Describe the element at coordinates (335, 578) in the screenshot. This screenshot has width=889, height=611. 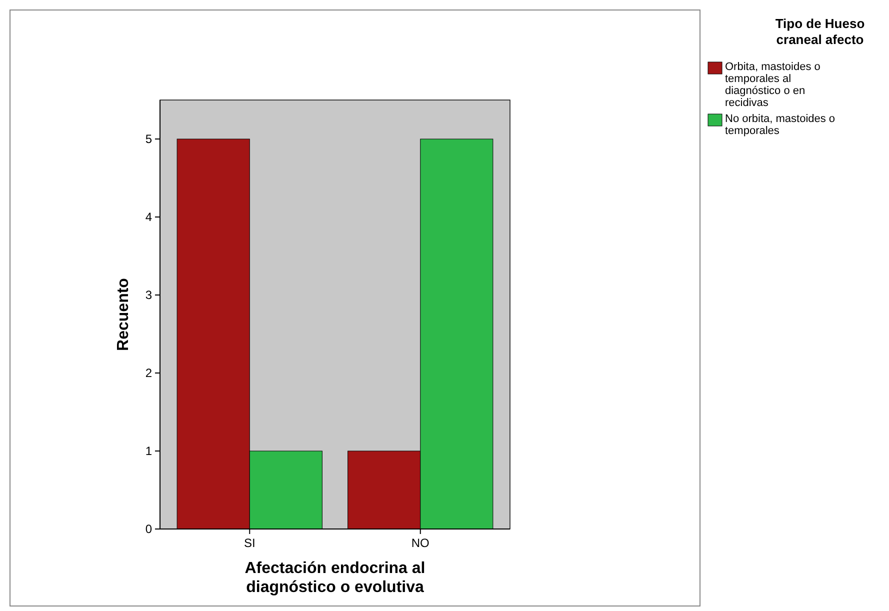
I see `x-axis-title: Afectación endocrina al diagnóstico o evolutiva` at that location.